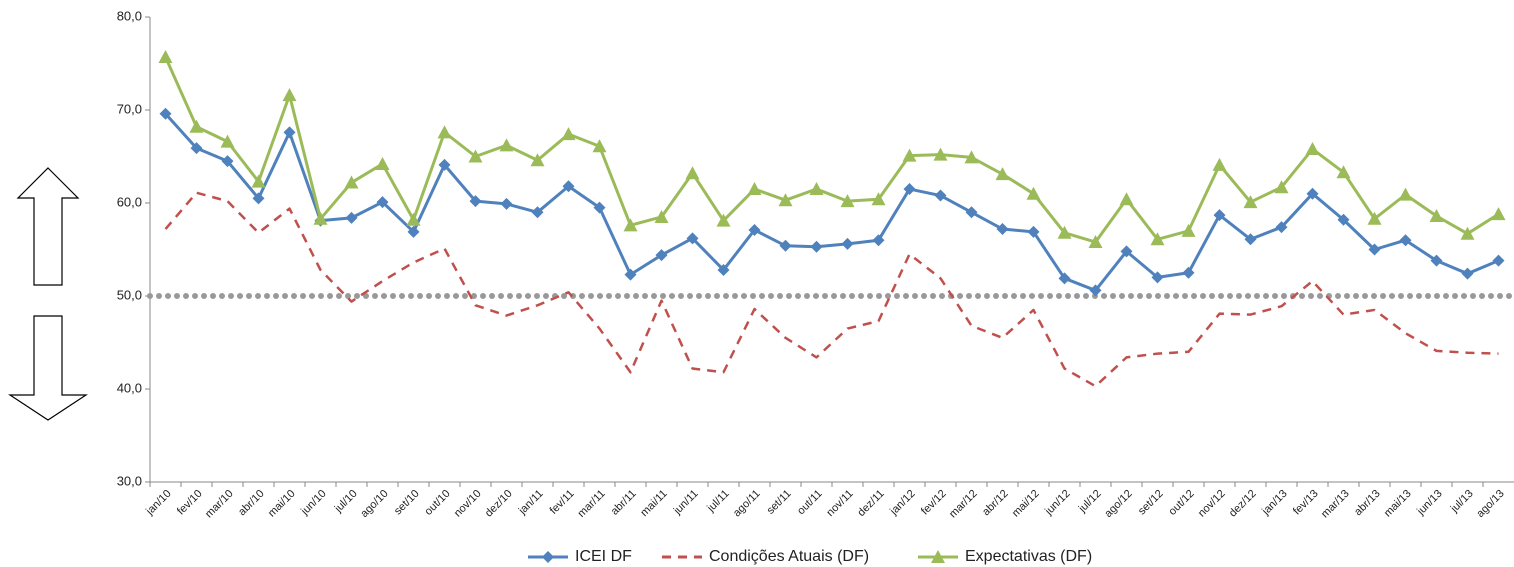  I want to click on x-tick-label: mai/12, so click(1026, 504).